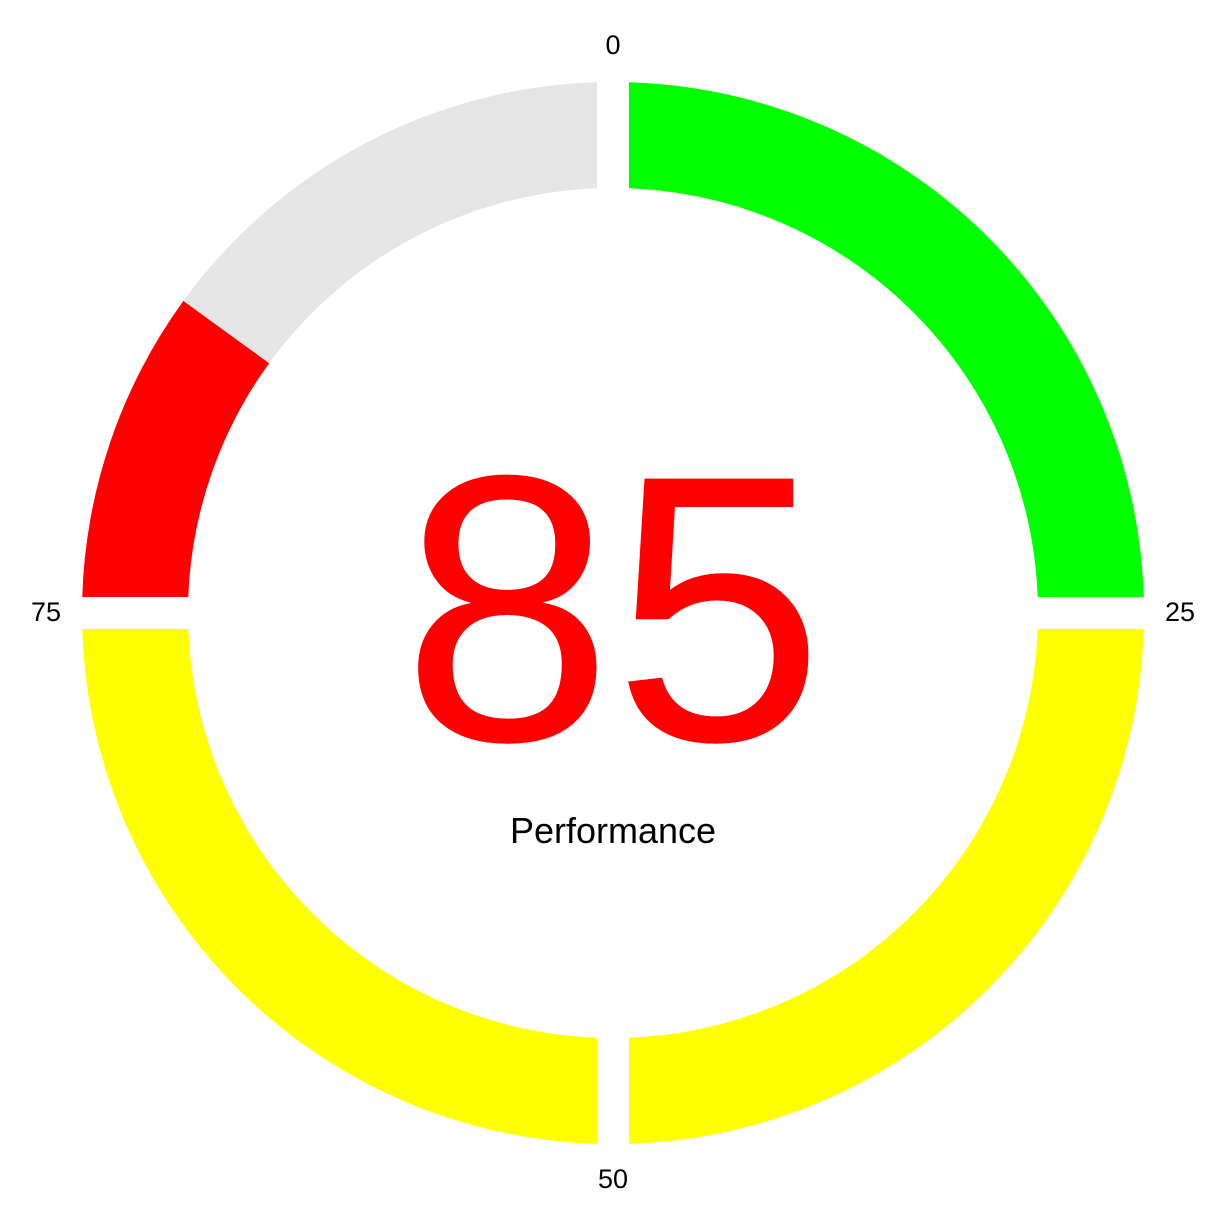 Image resolution: width=1226 pixels, height=1226 pixels. Describe the element at coordinates (613, 1179) in the screenshot. I see `tick-label-50: 50` at that location.